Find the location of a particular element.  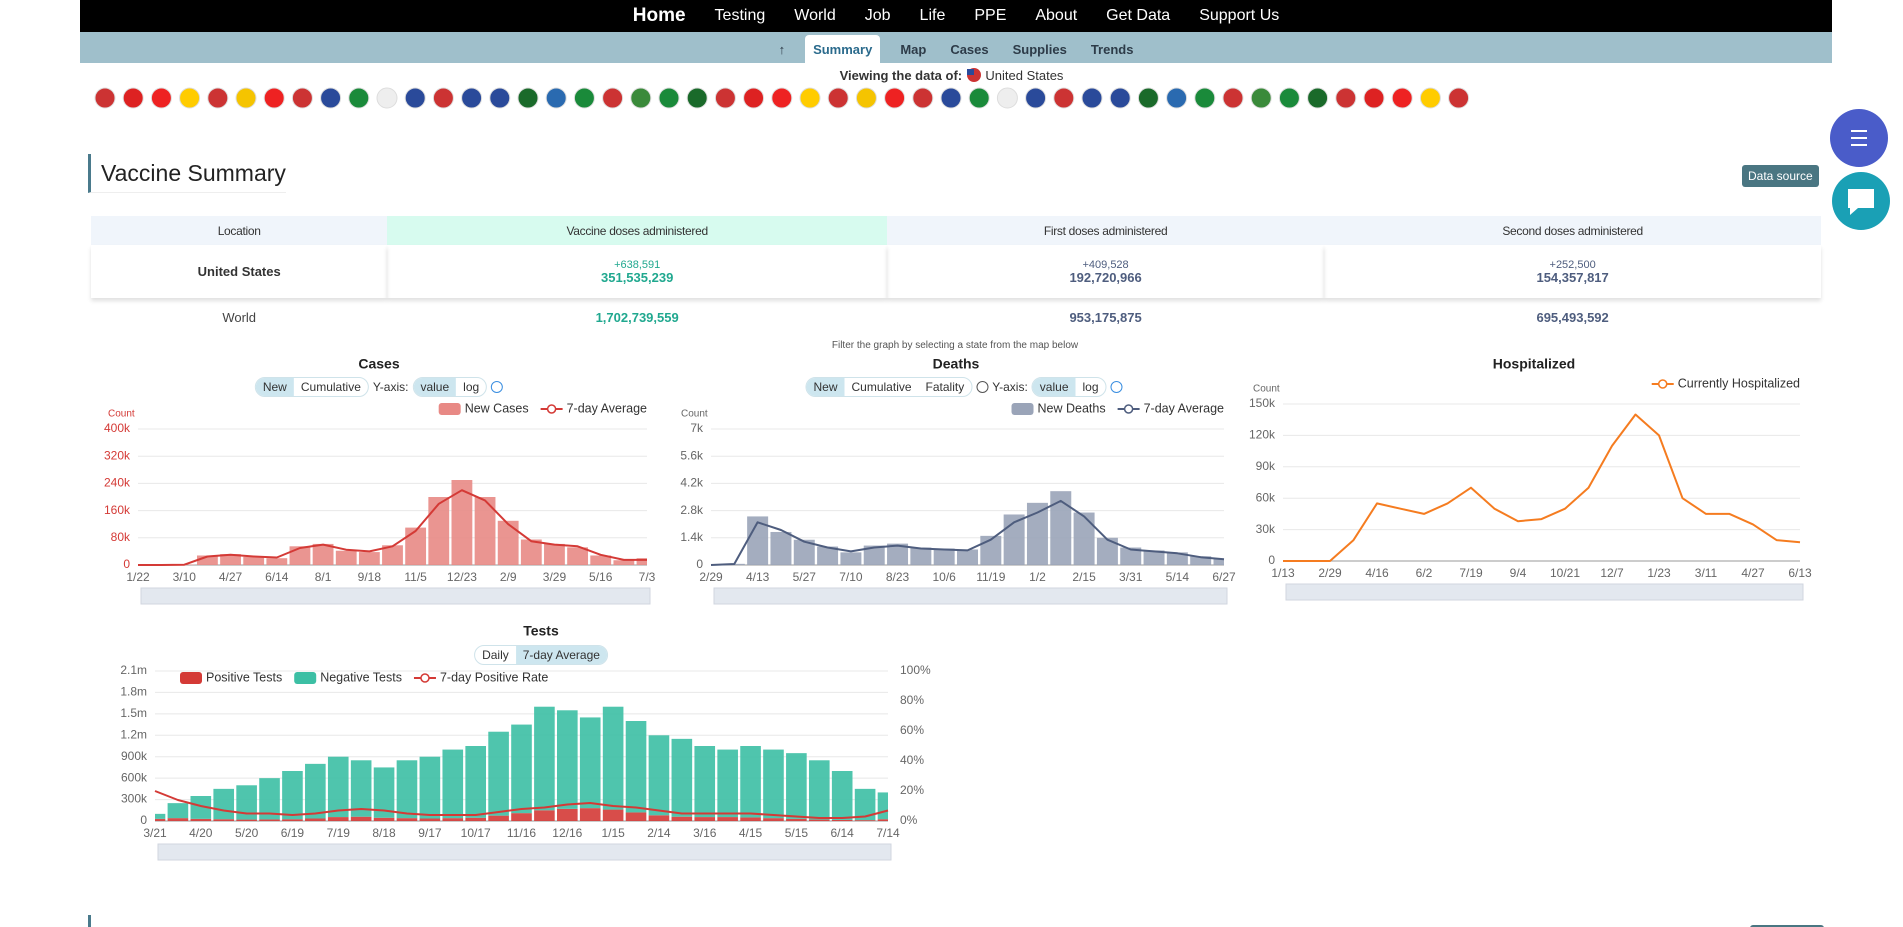

y-tick-label: 1.5m is located at coordinates (133, 713).